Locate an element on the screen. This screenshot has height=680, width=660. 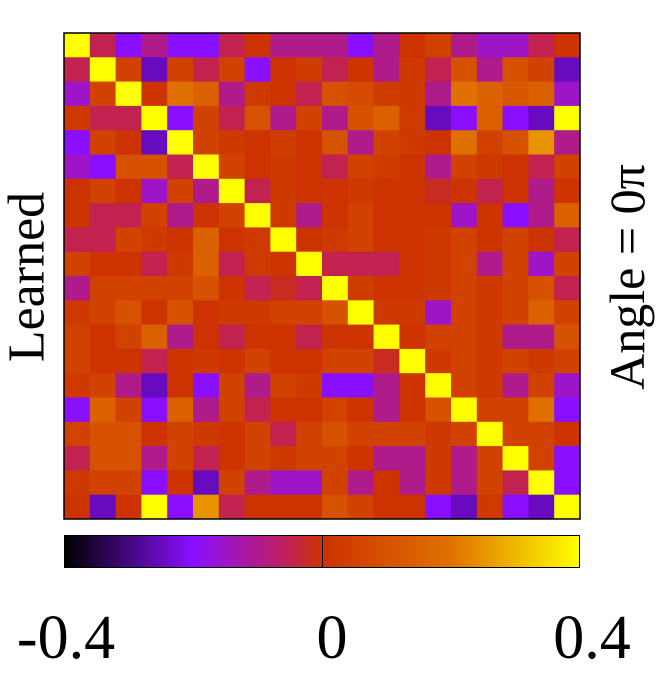
heatmap-cell-r14-c16 is located at coordinates (490, 385).